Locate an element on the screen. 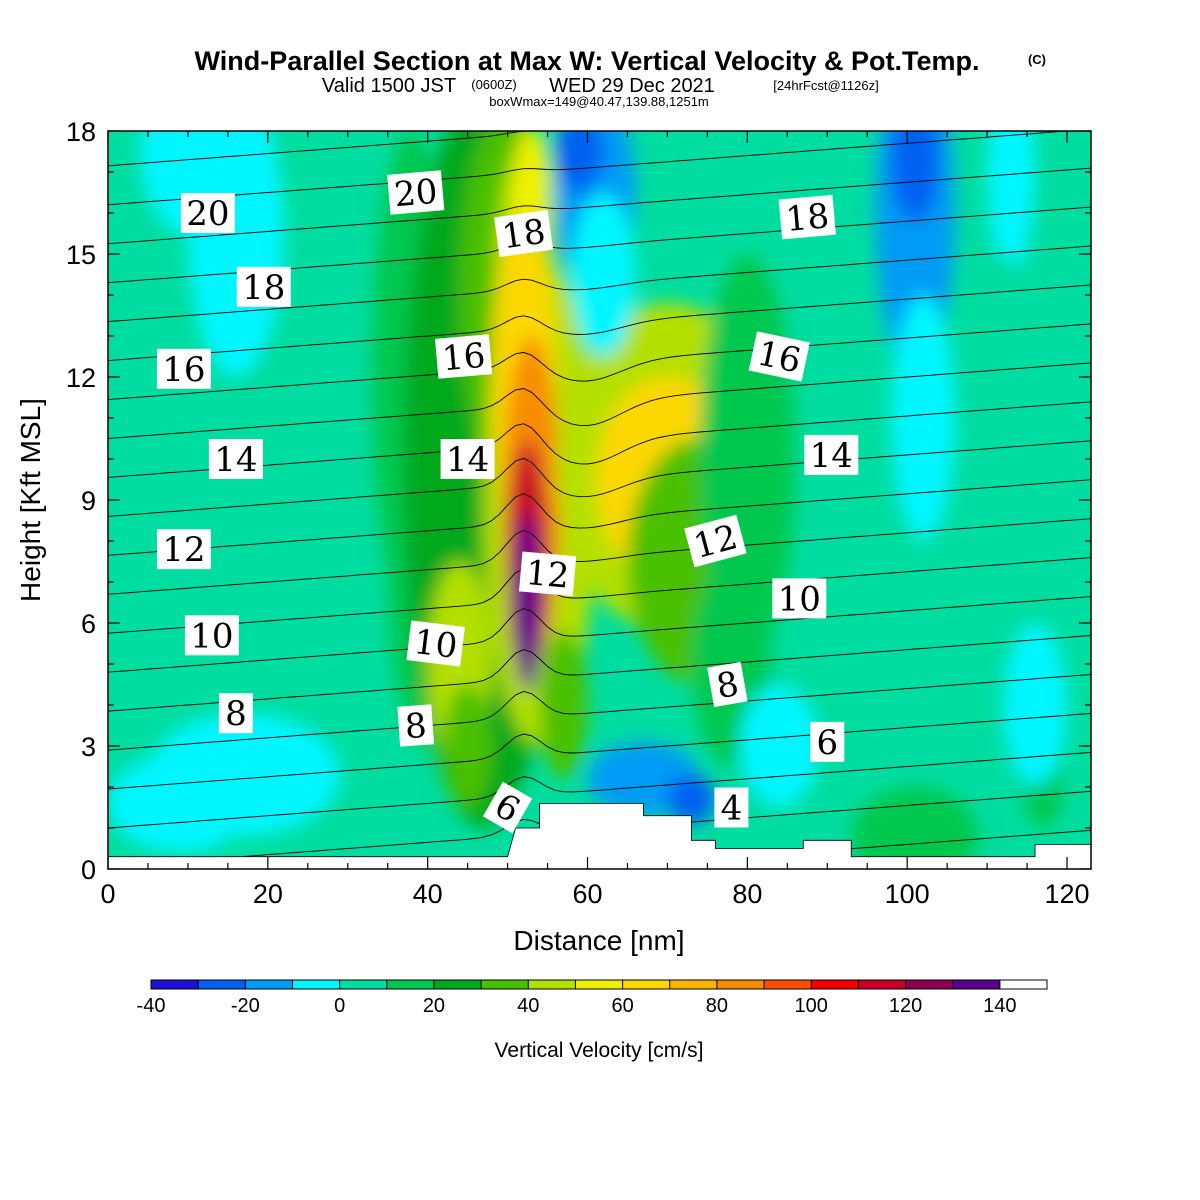 The image size is (1200, 1200). y-tick-label: 9 is located at coordinates (88, 501).